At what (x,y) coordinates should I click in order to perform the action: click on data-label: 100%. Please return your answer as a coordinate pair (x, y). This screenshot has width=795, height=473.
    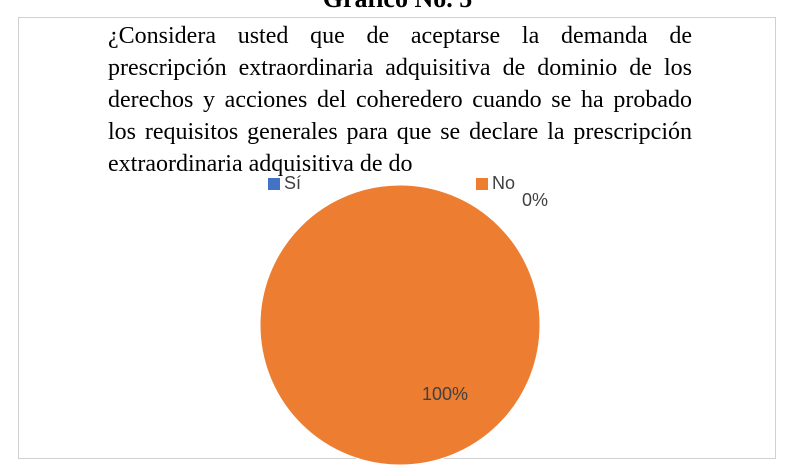
    Looking at the image, I should click on (445, 394).